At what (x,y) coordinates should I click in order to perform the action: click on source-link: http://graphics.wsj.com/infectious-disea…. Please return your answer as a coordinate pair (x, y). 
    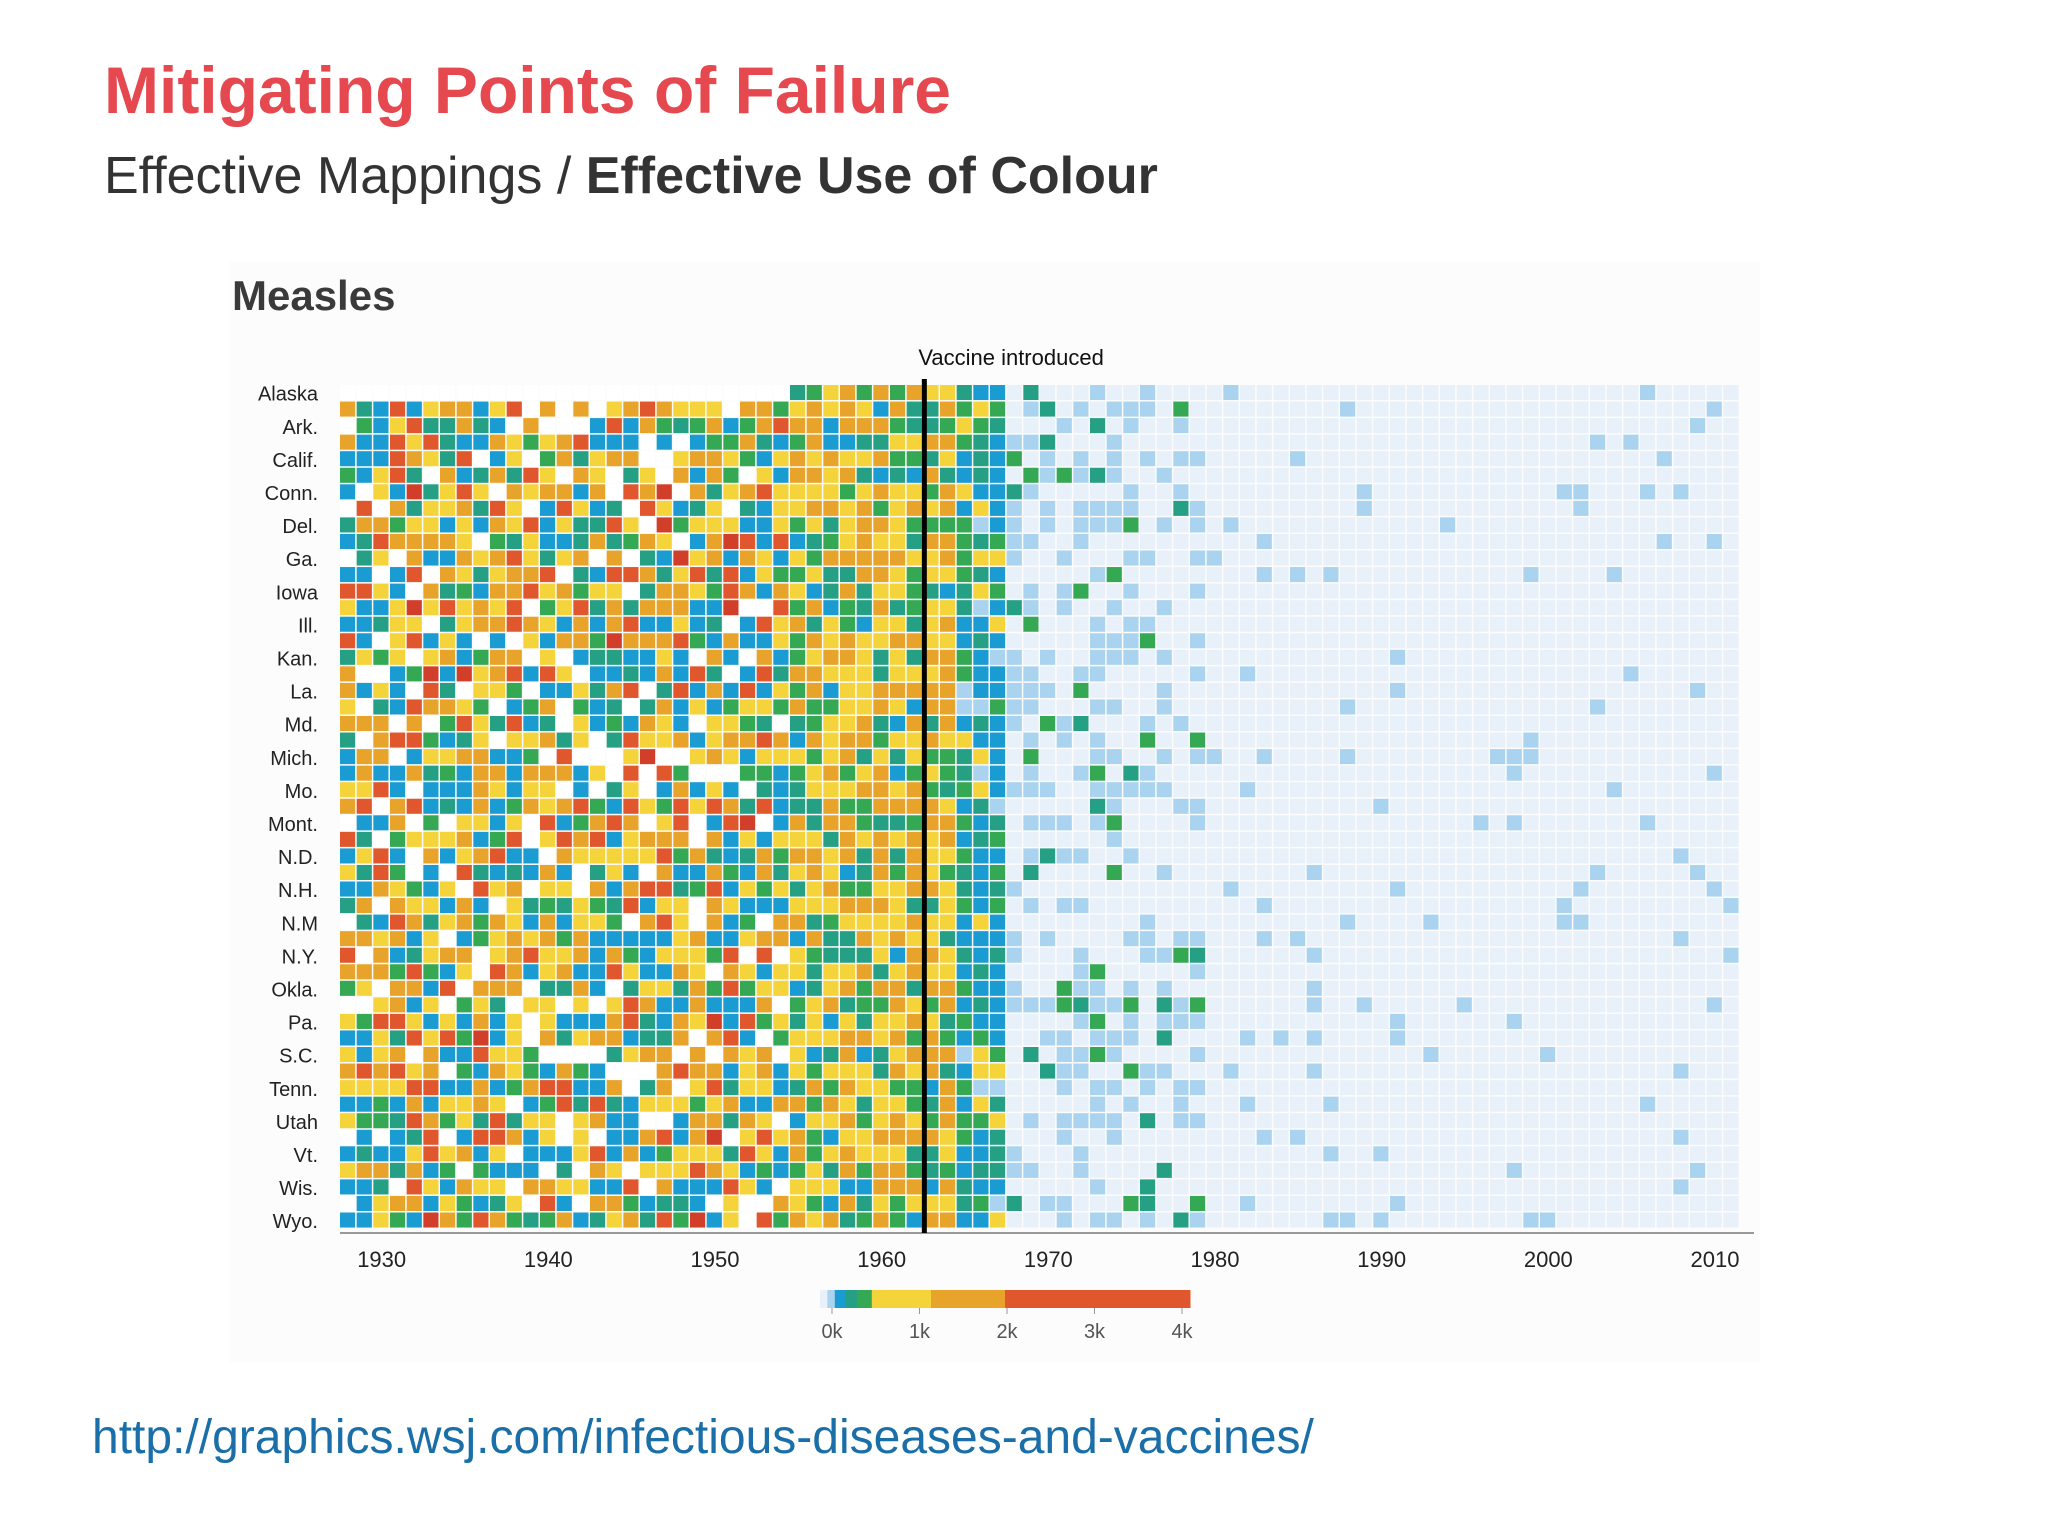
    Looking at the image, I should click on (703, 1437).